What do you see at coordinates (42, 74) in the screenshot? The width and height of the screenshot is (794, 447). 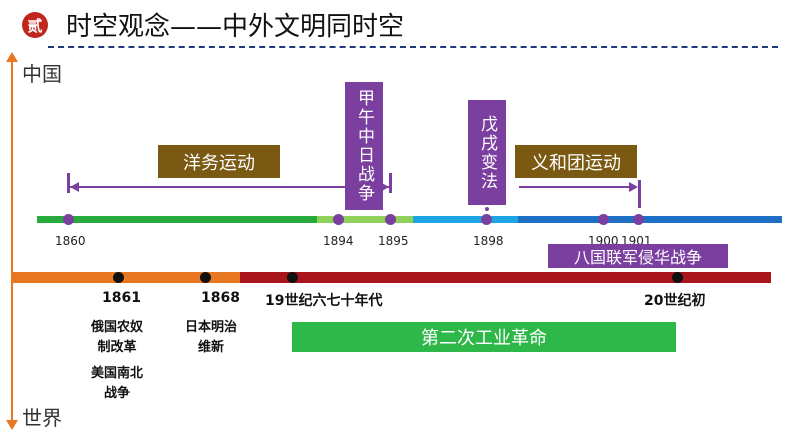 I see `china-label: 中国` at bounding box center [42, 74].